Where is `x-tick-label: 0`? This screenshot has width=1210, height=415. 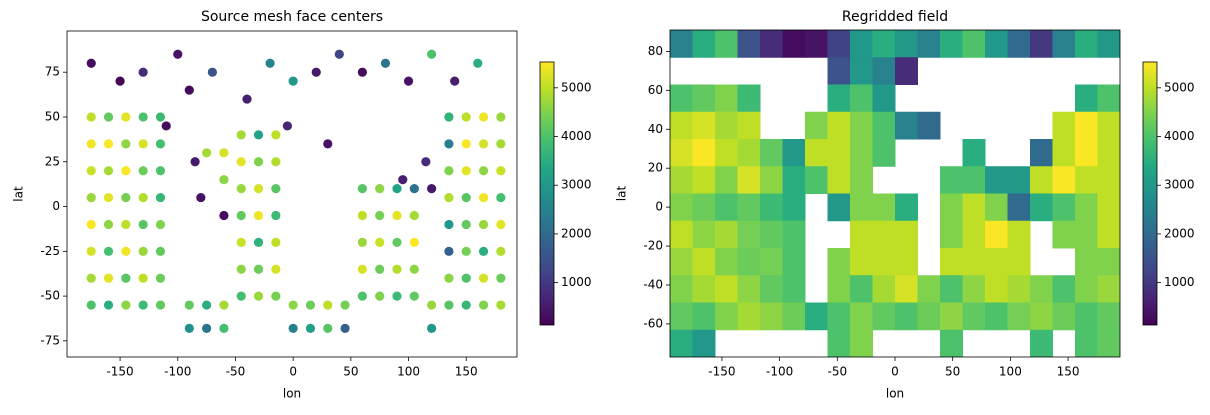 x-tick-label: 0 is located at coordinates (293, 372).